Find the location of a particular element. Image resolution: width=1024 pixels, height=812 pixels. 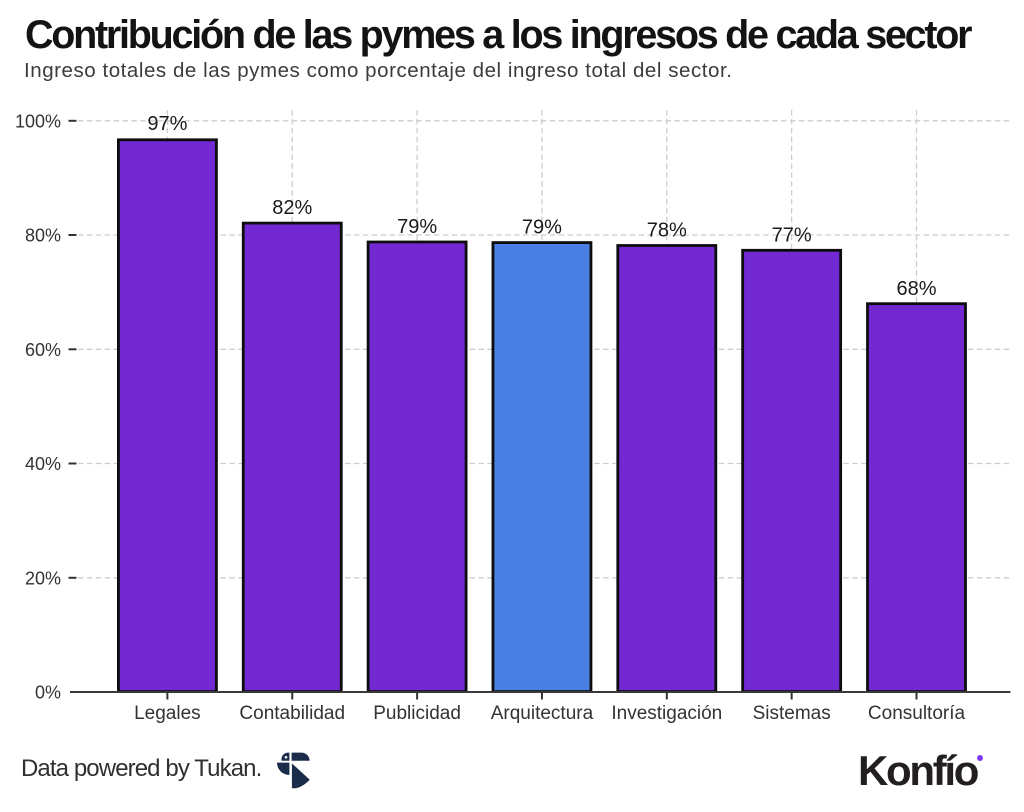

svg-text: Investigación is located at coordinates (666, 713).